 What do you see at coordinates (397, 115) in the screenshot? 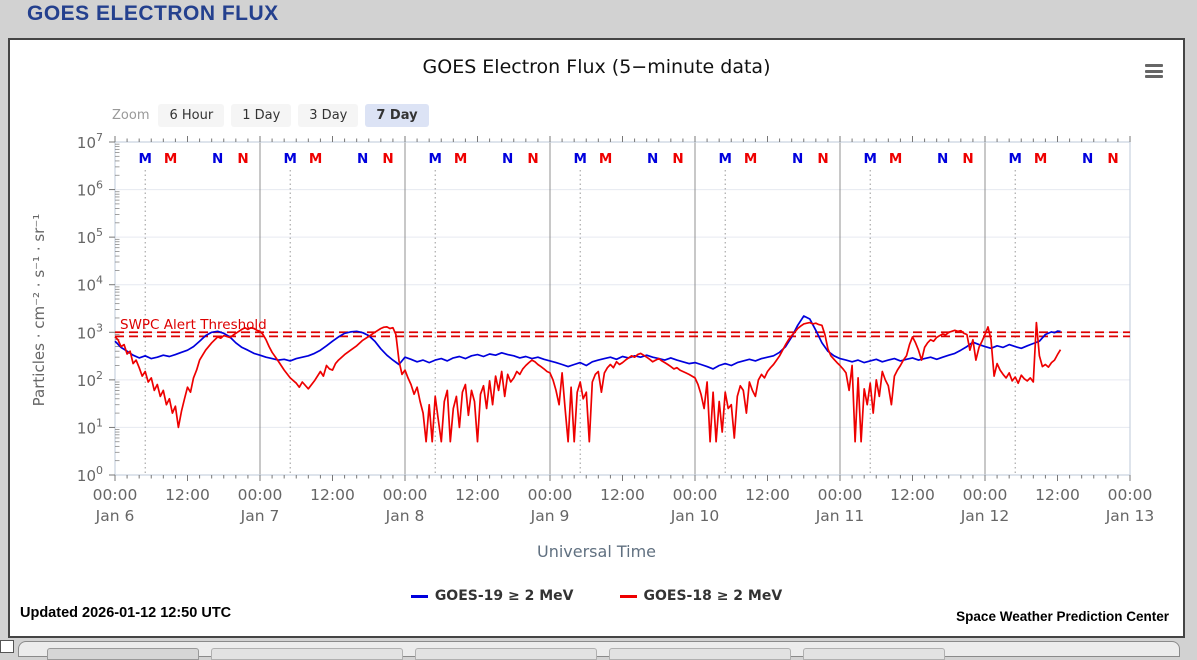
I see `zoom-button-7day: 7 Day` at bounding box center [397, 115].